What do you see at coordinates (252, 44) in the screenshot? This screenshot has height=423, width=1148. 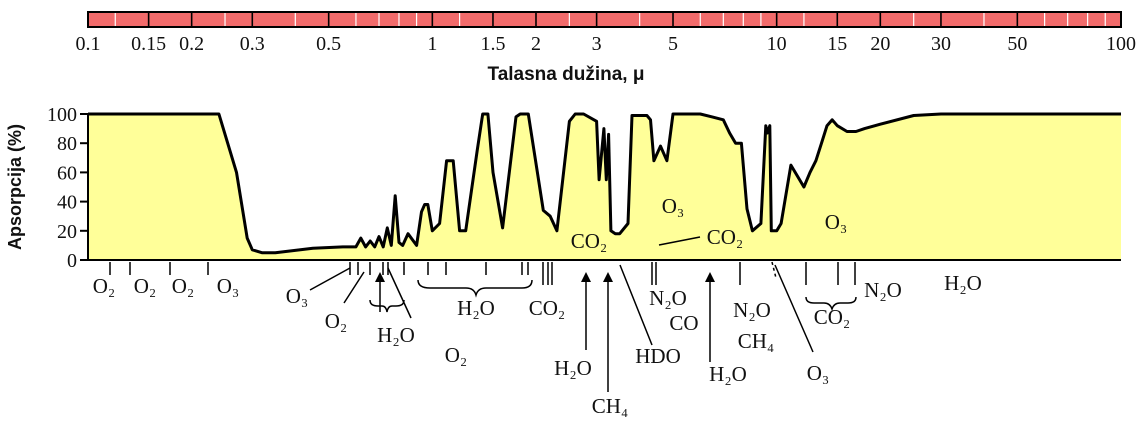 I see `x-tick-label: 0.3` at bounding box center [252, 44].